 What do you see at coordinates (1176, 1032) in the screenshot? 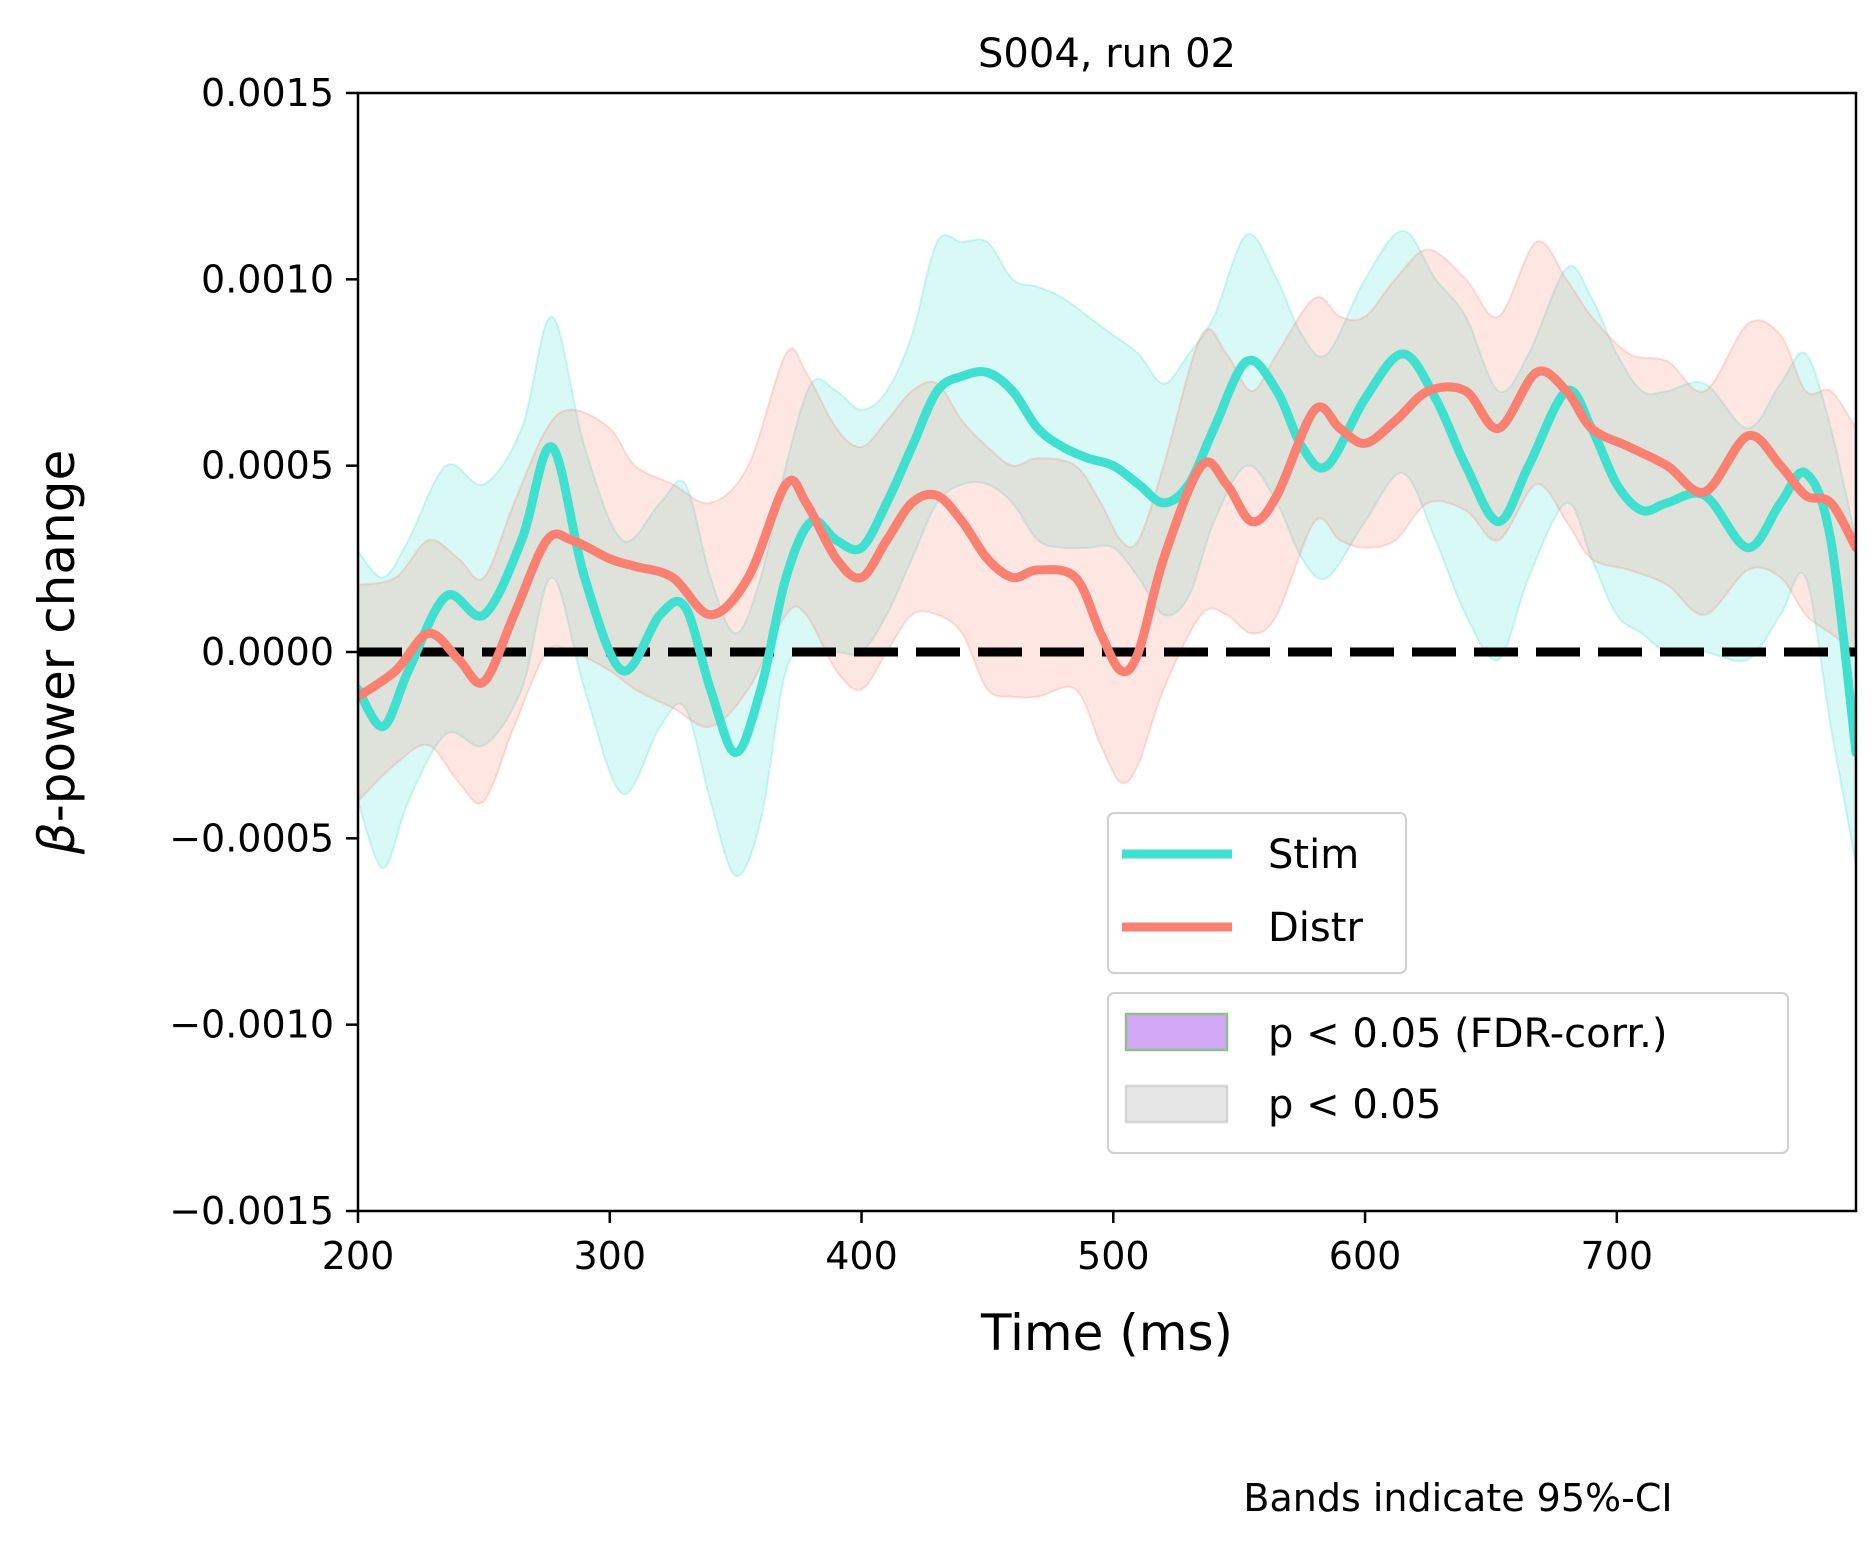
I see `legend-swatch-fdr` at bounding box center [1176, 1032].